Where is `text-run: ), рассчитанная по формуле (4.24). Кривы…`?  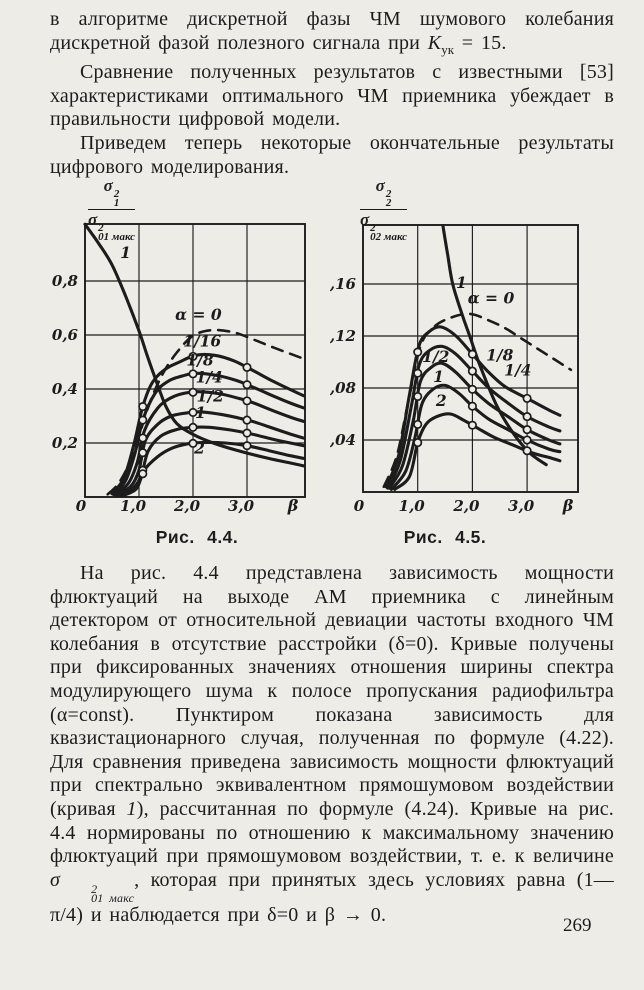
text-run: ), рассчитанная по формуле (4.24). Кривы… is located at coordinates (332, 832).